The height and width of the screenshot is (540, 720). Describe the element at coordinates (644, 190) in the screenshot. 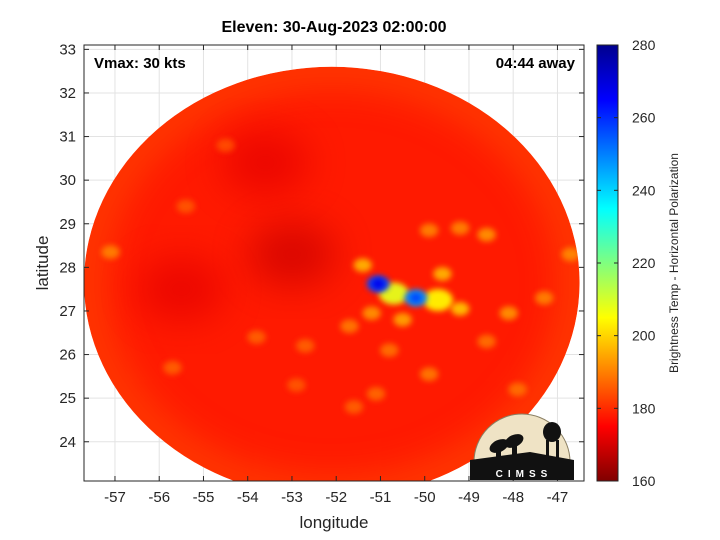

I see `colorbar-tick-label: 240` at that location.